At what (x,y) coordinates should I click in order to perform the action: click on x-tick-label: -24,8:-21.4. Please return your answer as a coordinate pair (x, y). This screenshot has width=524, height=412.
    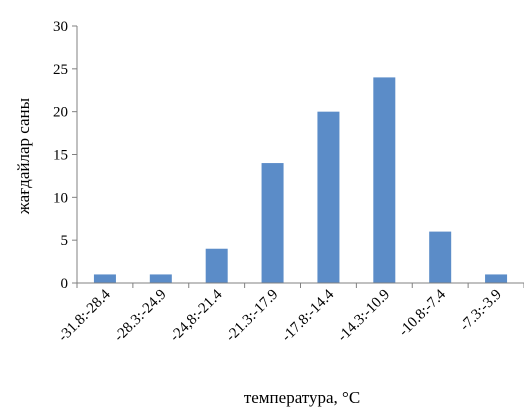
    Looking at the image, I should click on (196, 315).